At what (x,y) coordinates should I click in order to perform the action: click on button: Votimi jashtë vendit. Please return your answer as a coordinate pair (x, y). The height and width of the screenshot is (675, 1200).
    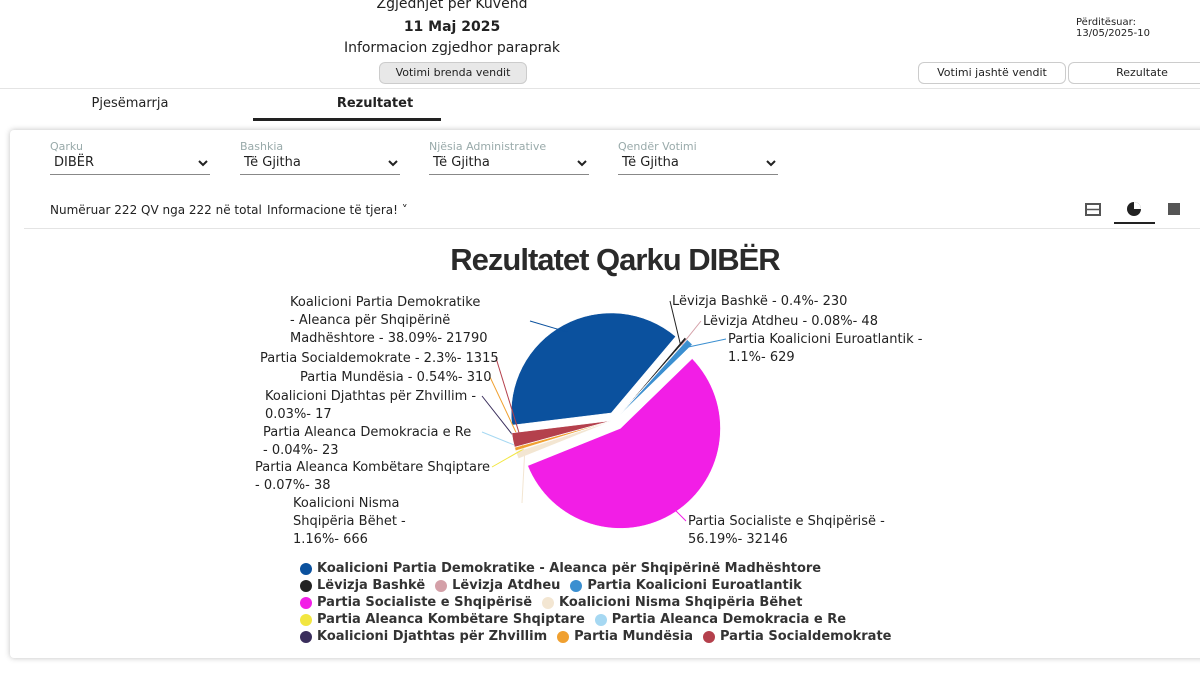
    Looking at the image, I should click on (992, 73).